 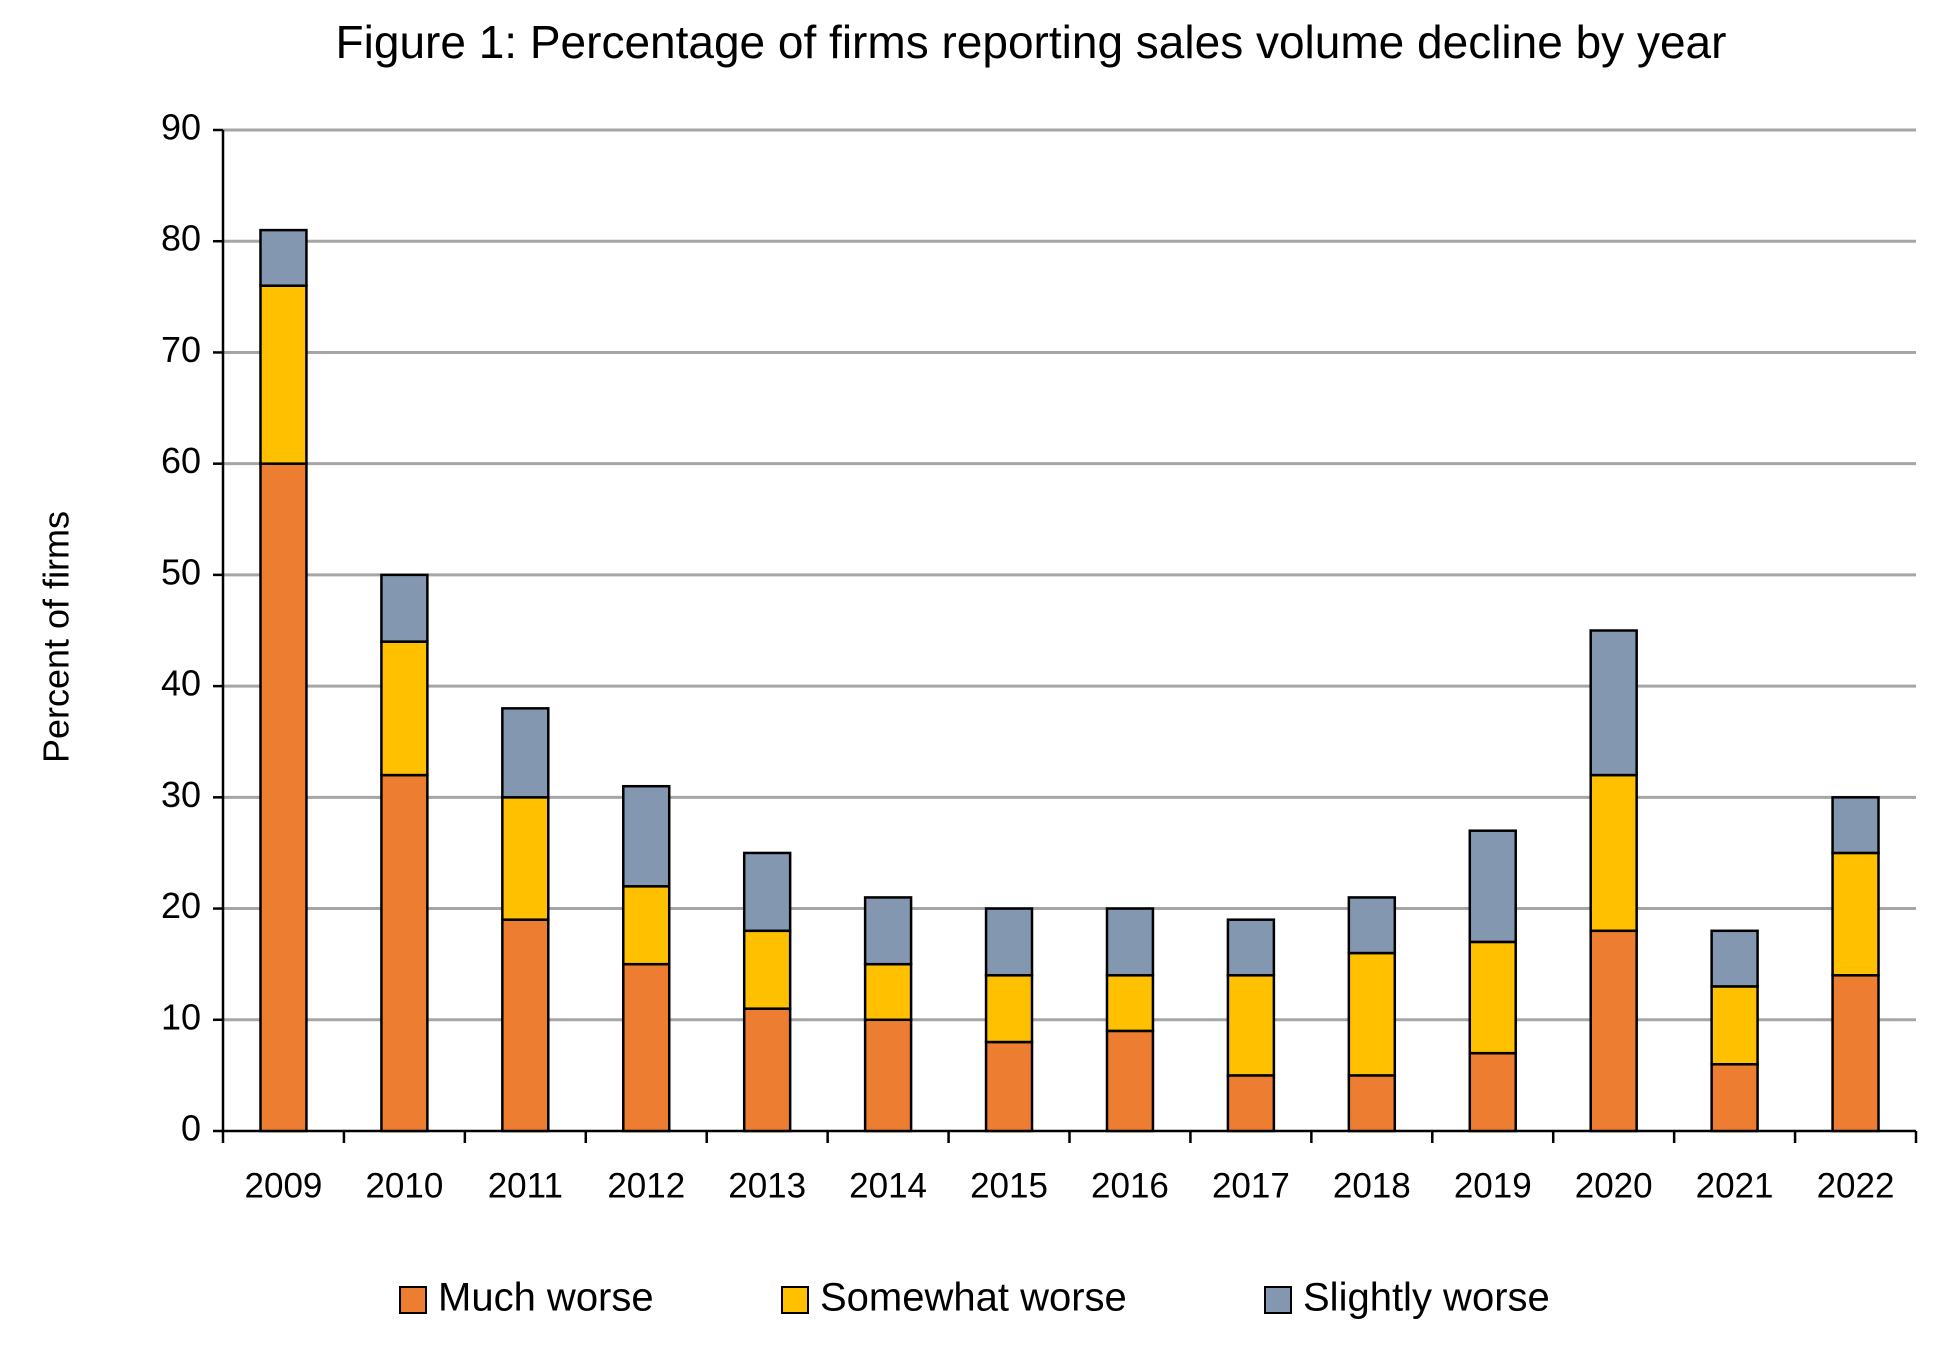 What do you see at coordinates (284, 1185) in the screenshot?
I see `x-tick-label: 2009` at bounding box center [284, 1185].